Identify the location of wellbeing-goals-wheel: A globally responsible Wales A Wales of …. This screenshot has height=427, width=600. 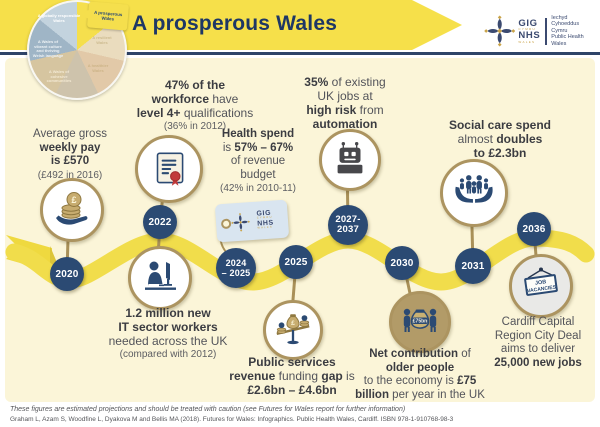
(77, 50).